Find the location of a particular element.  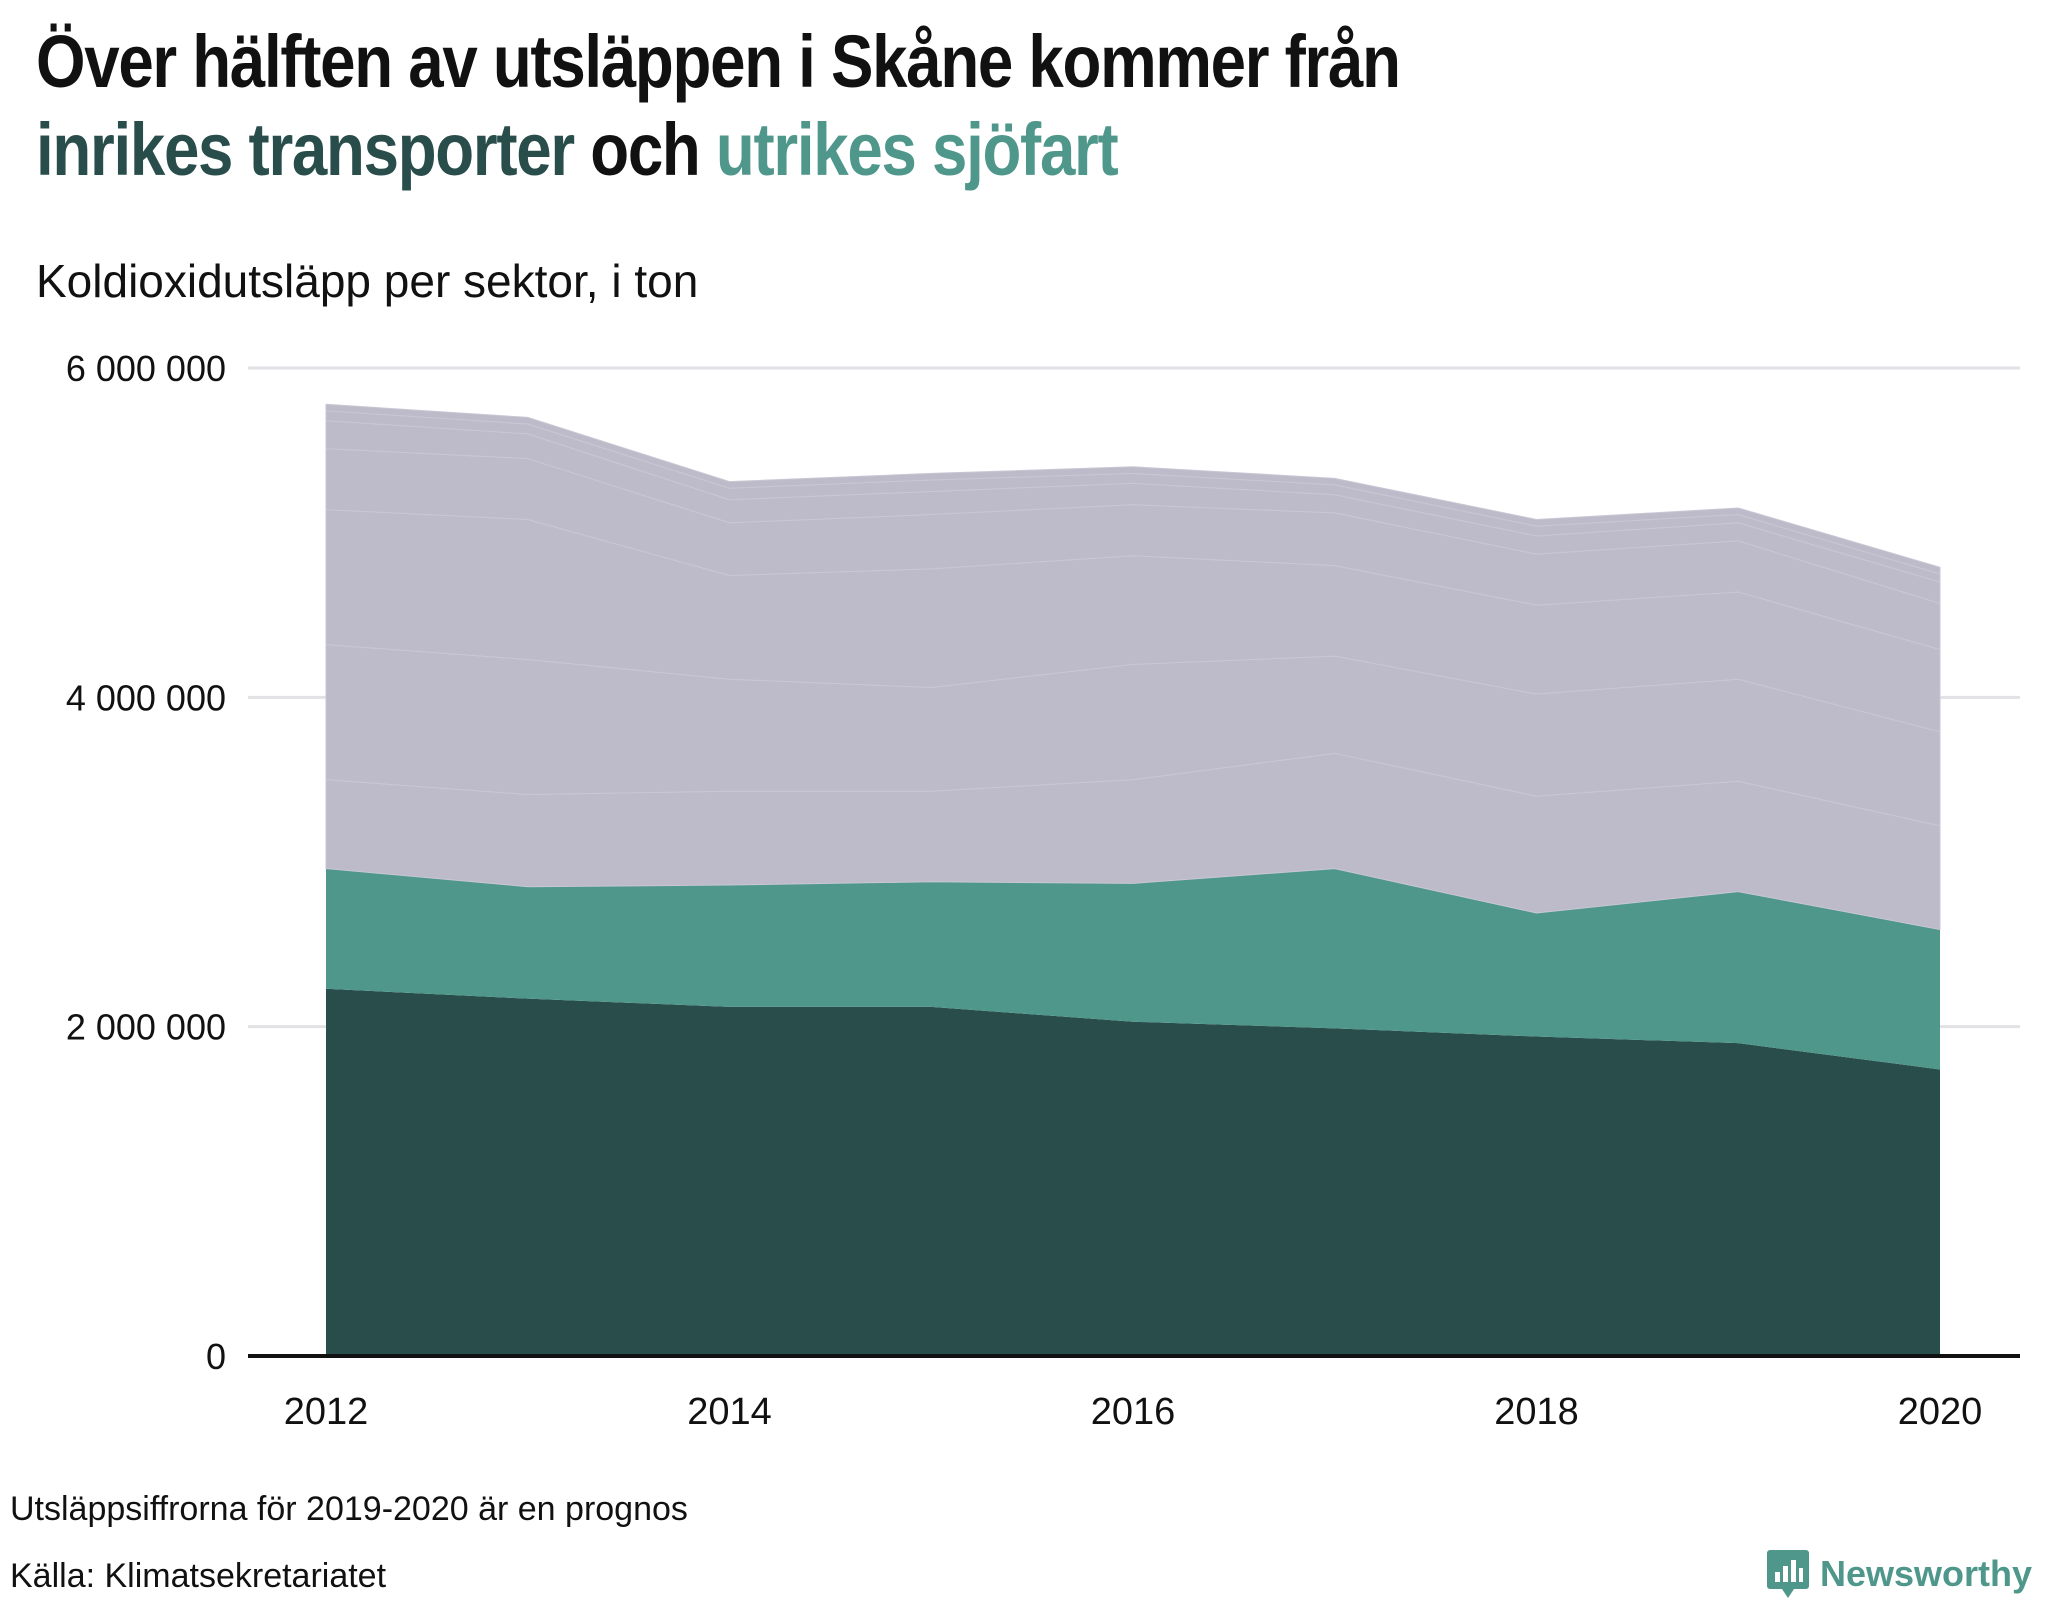

y-tick-label: 2 000 000 is located at coordinates (146, 1027).